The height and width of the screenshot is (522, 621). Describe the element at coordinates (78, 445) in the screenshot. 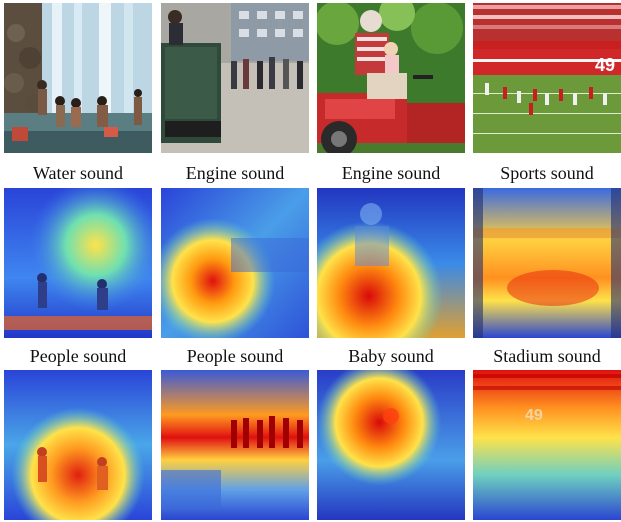

I see `heatmap-waterfall-people-sound` at that location.